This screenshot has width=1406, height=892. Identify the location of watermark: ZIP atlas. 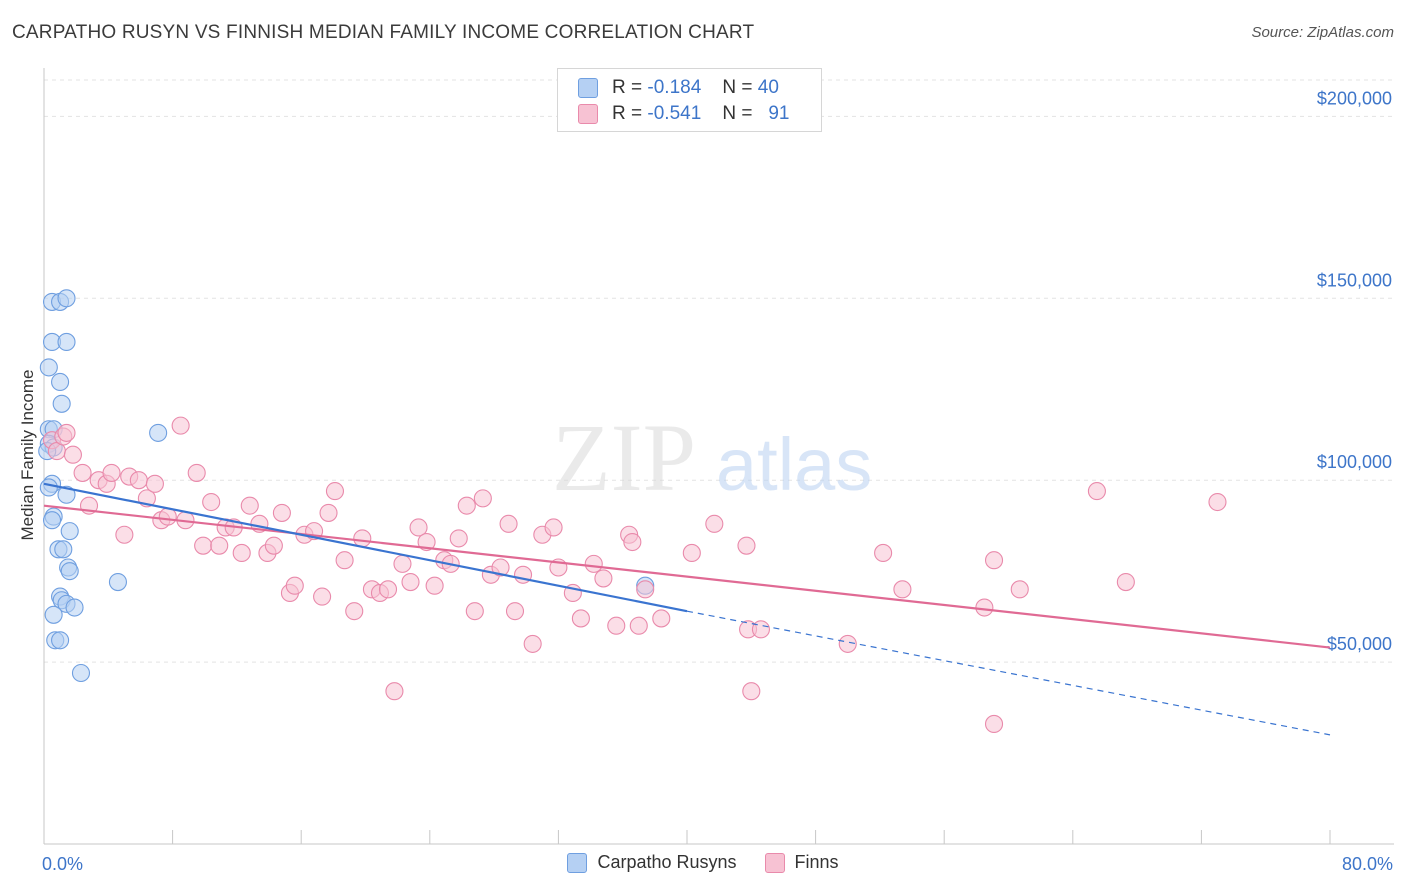
(712, 457).